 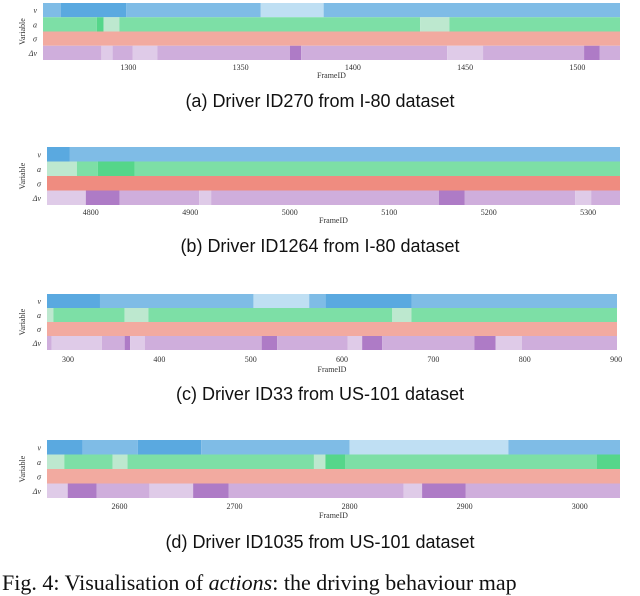 I want to click on subfigure-caption: (d) Driver ID1035 from US-101 dataset, so click(x=320, y=542).